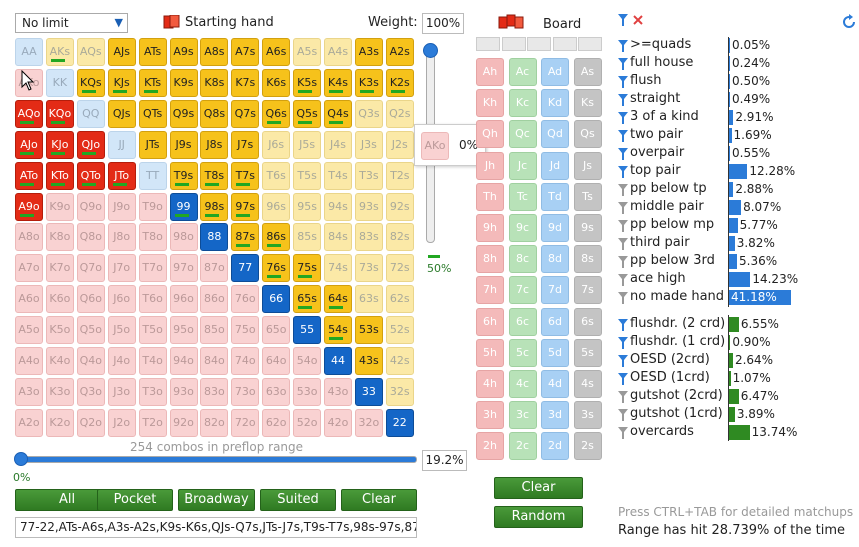  What do you see at coordinates (245, 268) in the screenshot?
I see `hand-cell-77: 77` at bounding box center [245, 268].